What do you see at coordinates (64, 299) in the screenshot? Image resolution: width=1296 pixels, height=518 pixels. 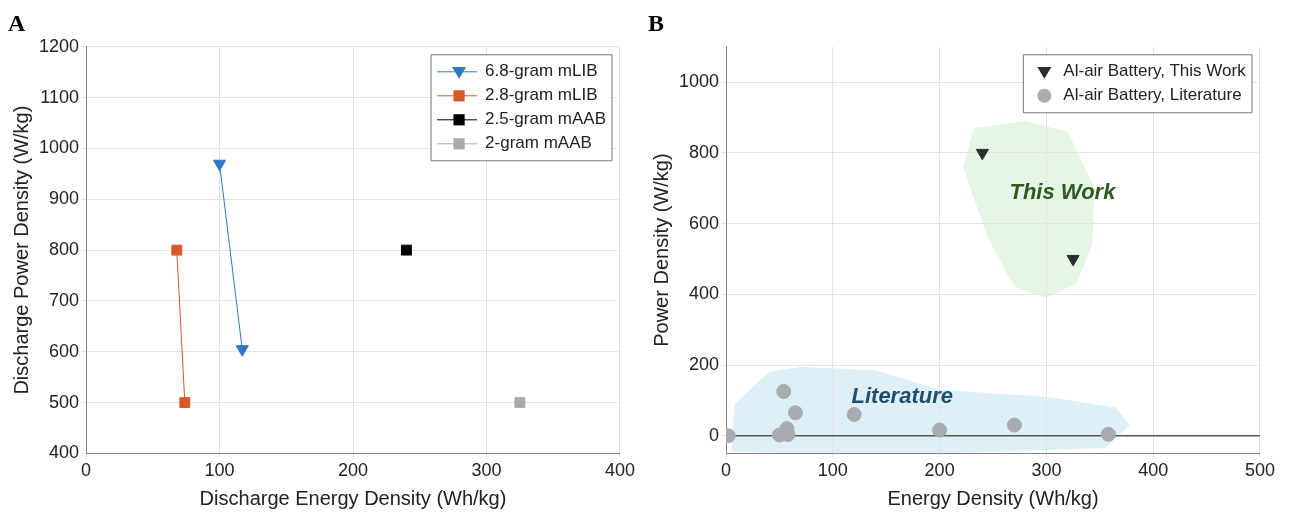 I see `y-tick-label: 700` at bounding box center [64, 299].